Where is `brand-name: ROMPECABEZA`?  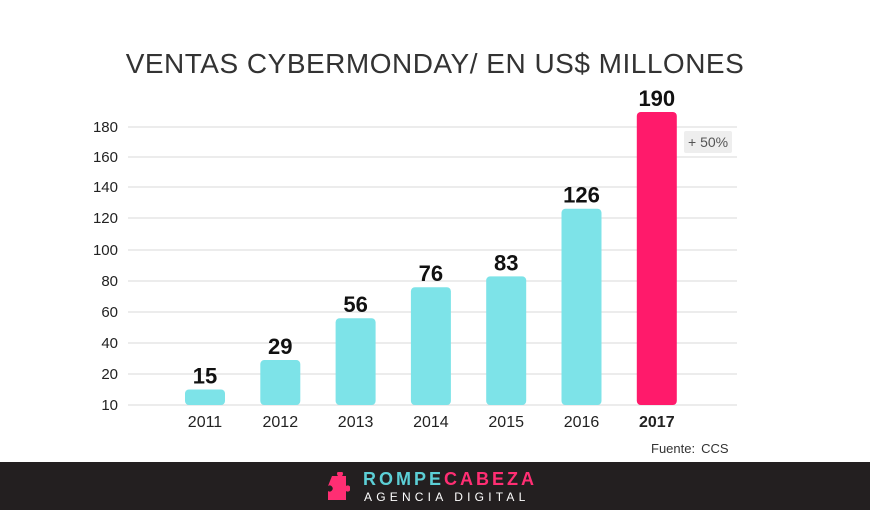
brand-name: ROMPECABEZA is located at coordinates (450, 479).